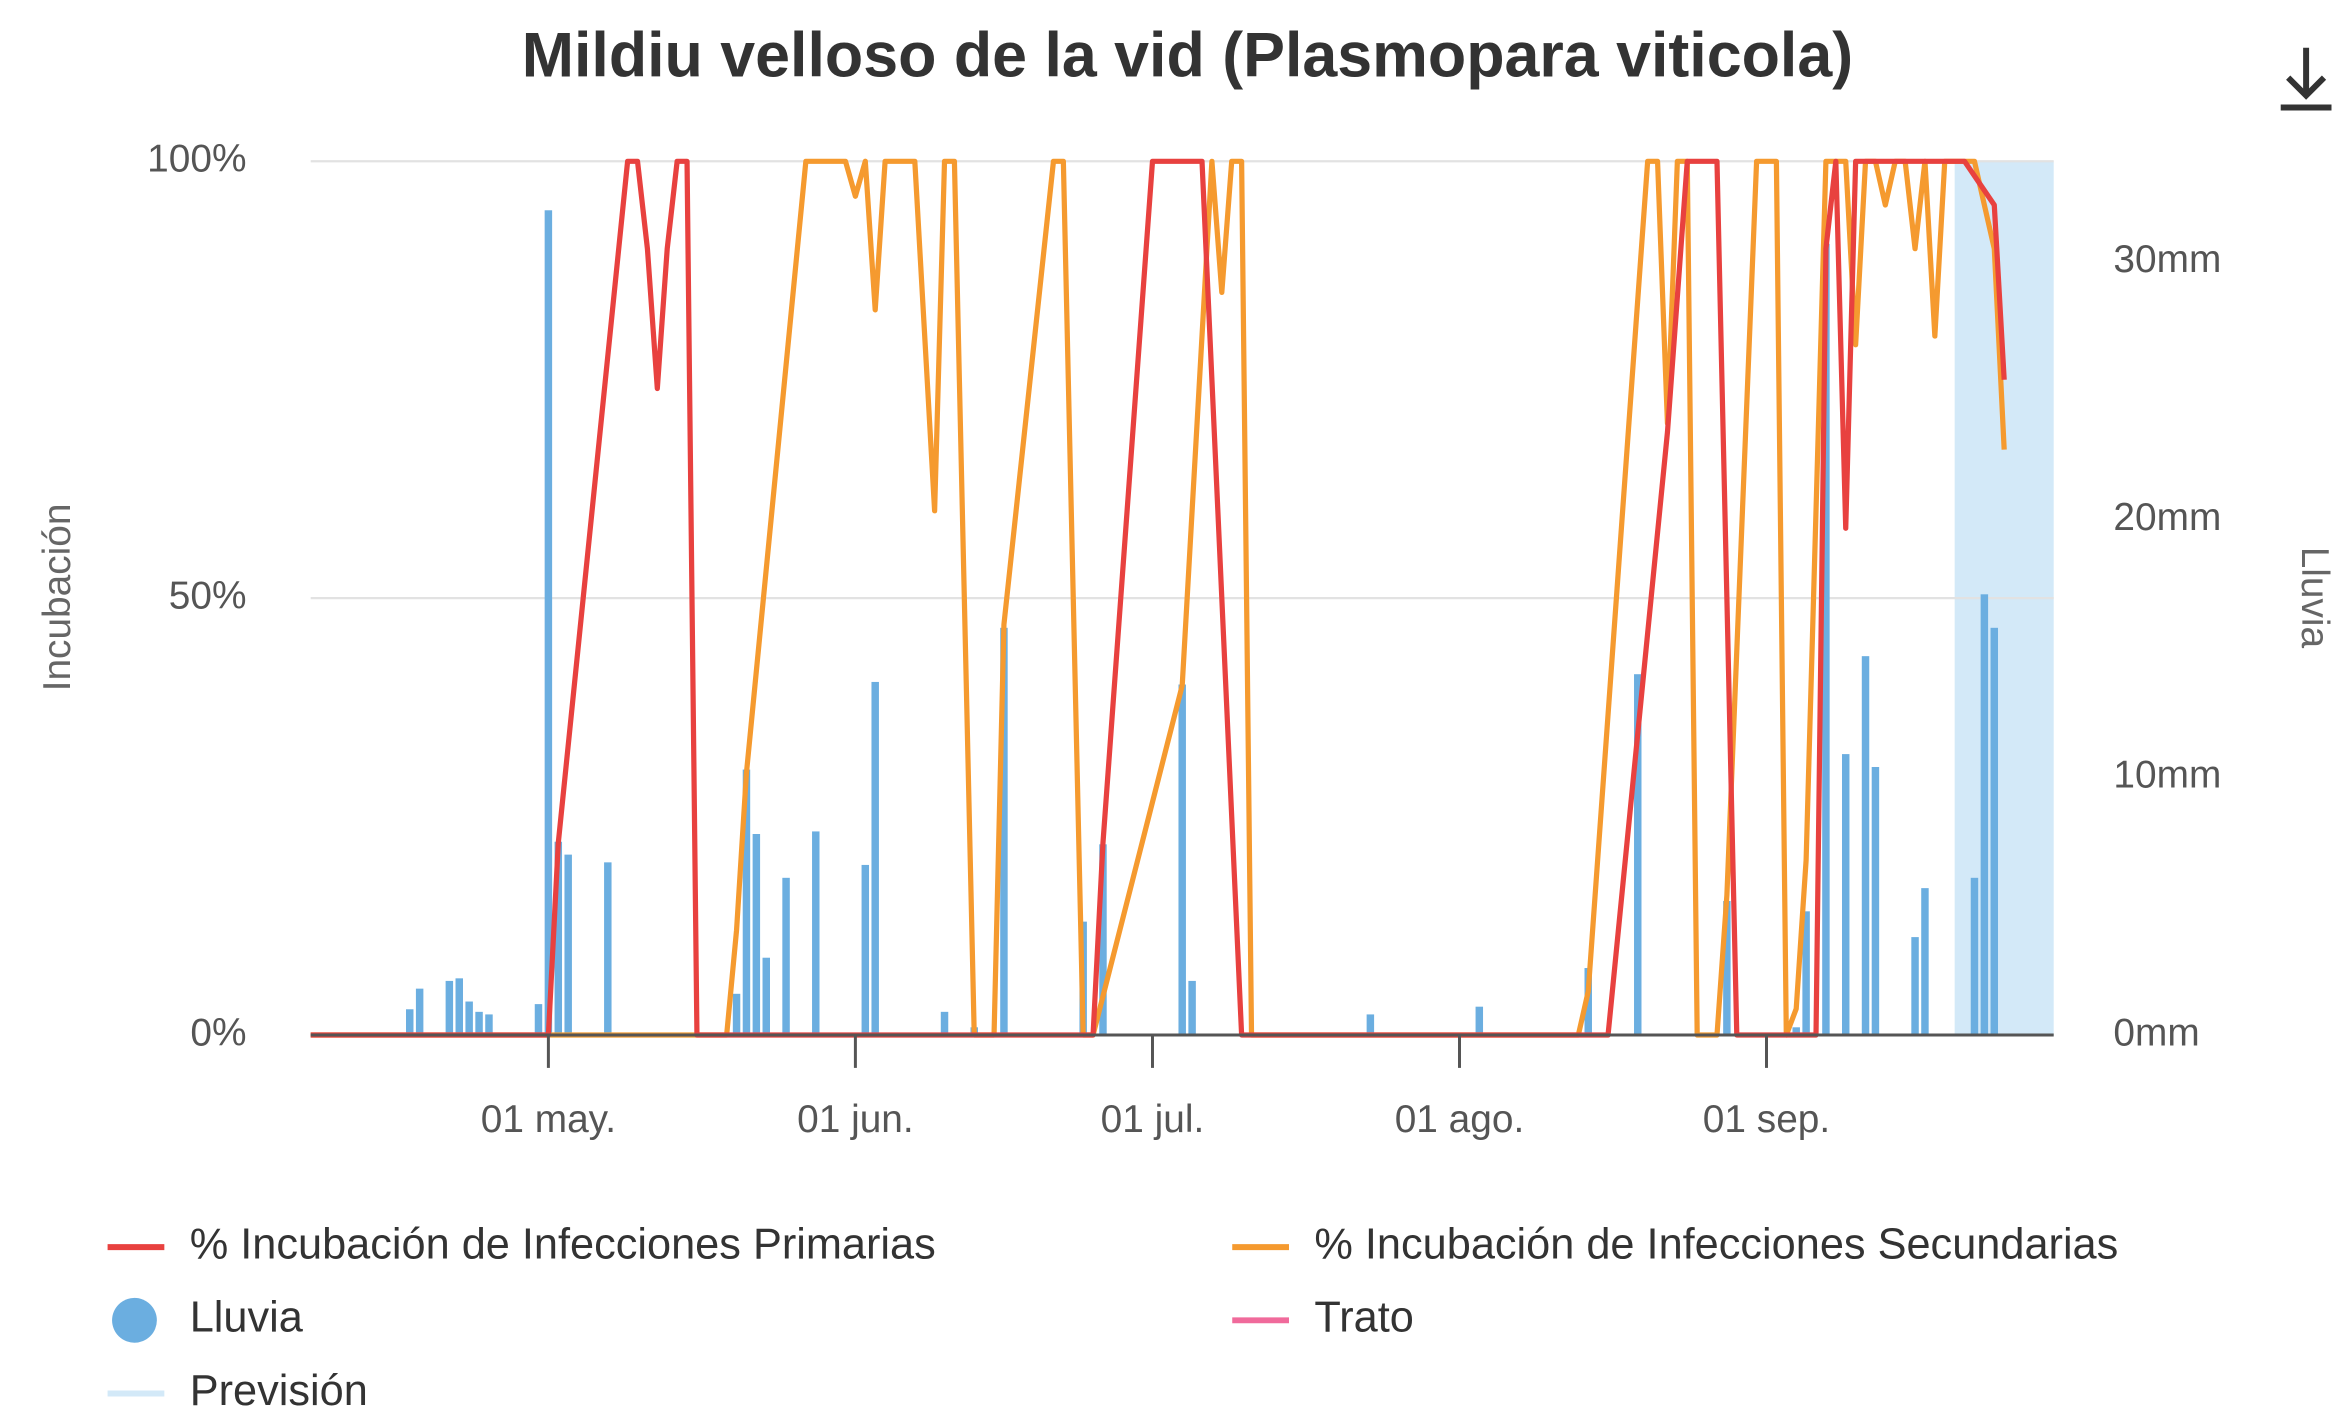 The height and width of the screenshot is (1415, 2342). I want to click on y-tick-label: 0%, so click(218, 1032).